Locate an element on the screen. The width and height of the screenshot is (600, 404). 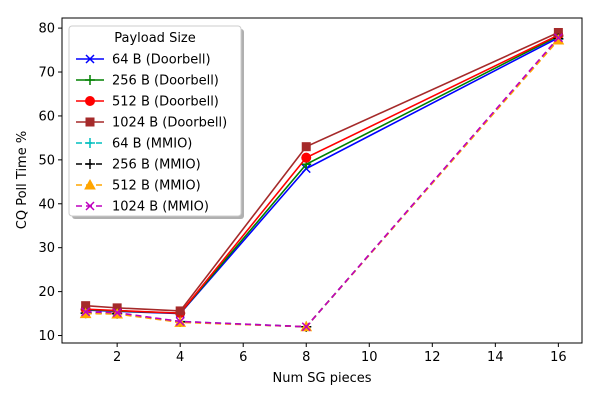
legend-label: 64 B (MMIO) is located at coordinates (152, 144).